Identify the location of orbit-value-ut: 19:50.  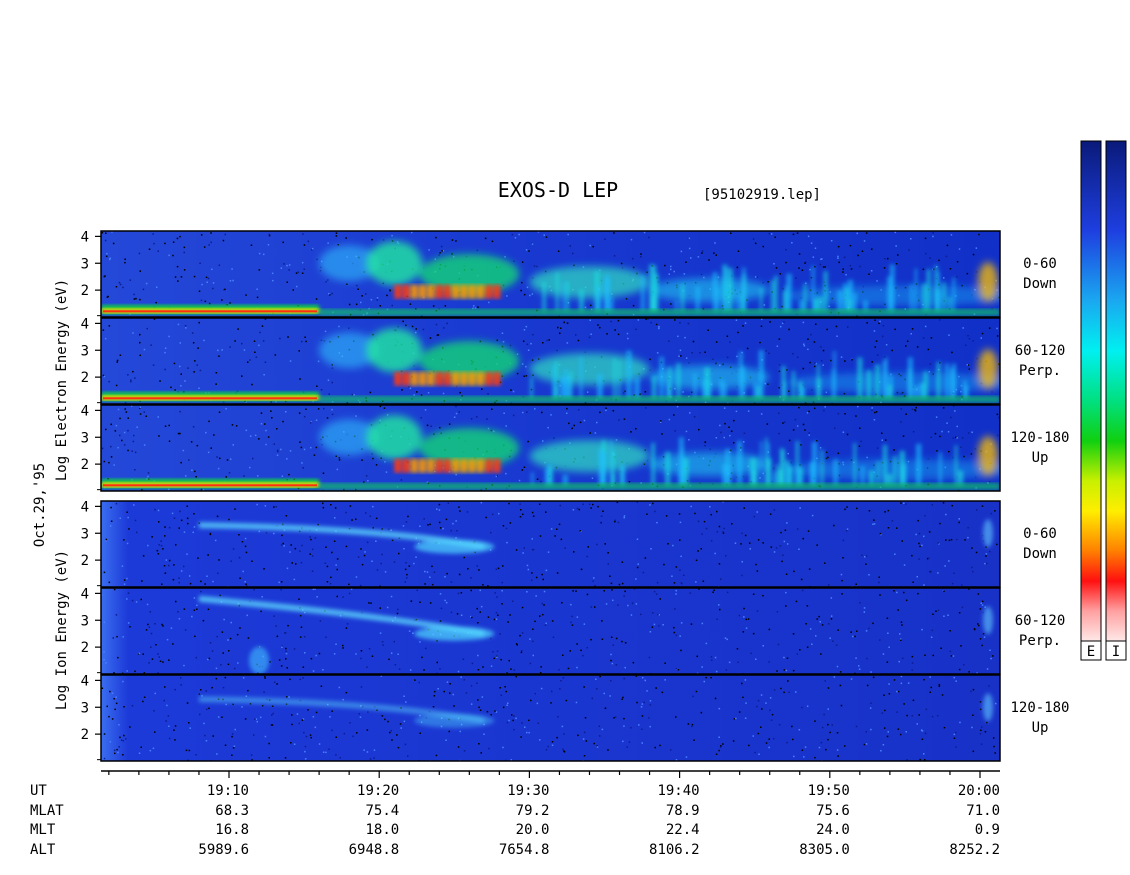
(829, 791).